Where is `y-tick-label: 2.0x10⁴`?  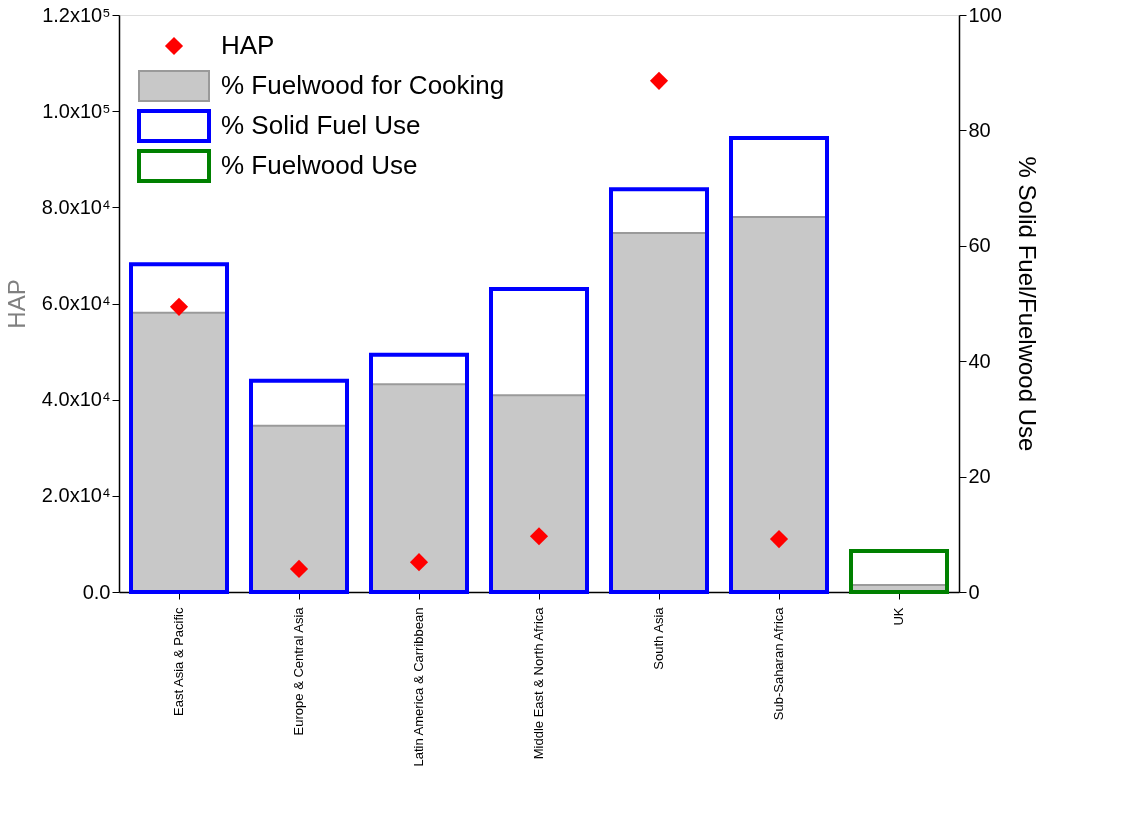
y-tick-label: 2.0x10⁴ is located at coordinates (76, 495).